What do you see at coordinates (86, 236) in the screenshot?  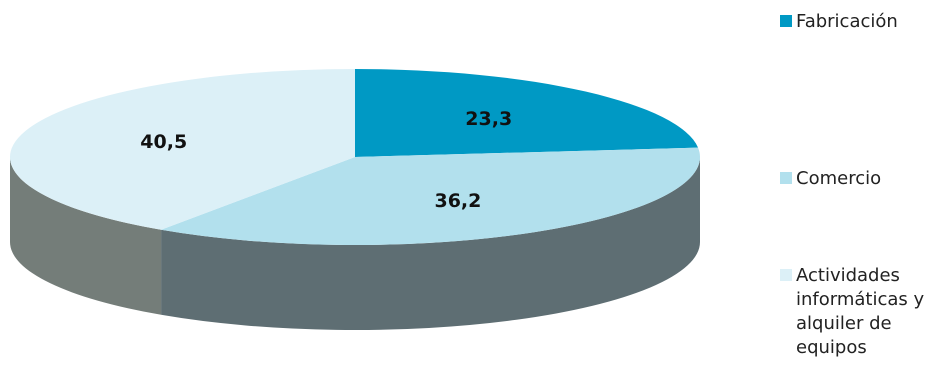 I see `pie-side-actividades` at bounding box center [86, 236].